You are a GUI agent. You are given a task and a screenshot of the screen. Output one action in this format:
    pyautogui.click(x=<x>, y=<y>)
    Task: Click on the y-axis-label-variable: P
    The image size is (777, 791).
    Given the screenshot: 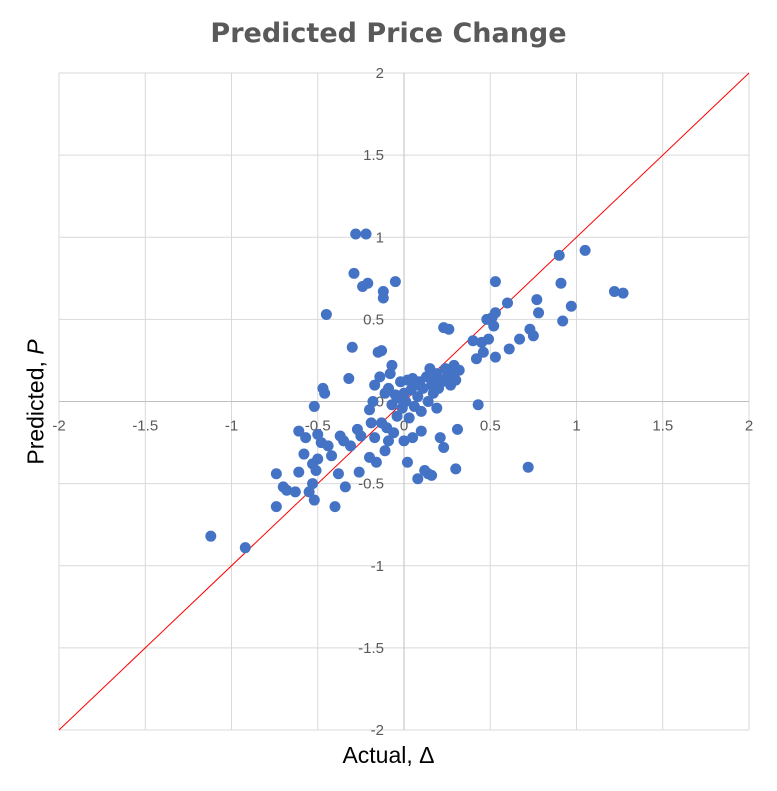 What is the action you would take?
    pyautogui.click(x=35, y=347)
    